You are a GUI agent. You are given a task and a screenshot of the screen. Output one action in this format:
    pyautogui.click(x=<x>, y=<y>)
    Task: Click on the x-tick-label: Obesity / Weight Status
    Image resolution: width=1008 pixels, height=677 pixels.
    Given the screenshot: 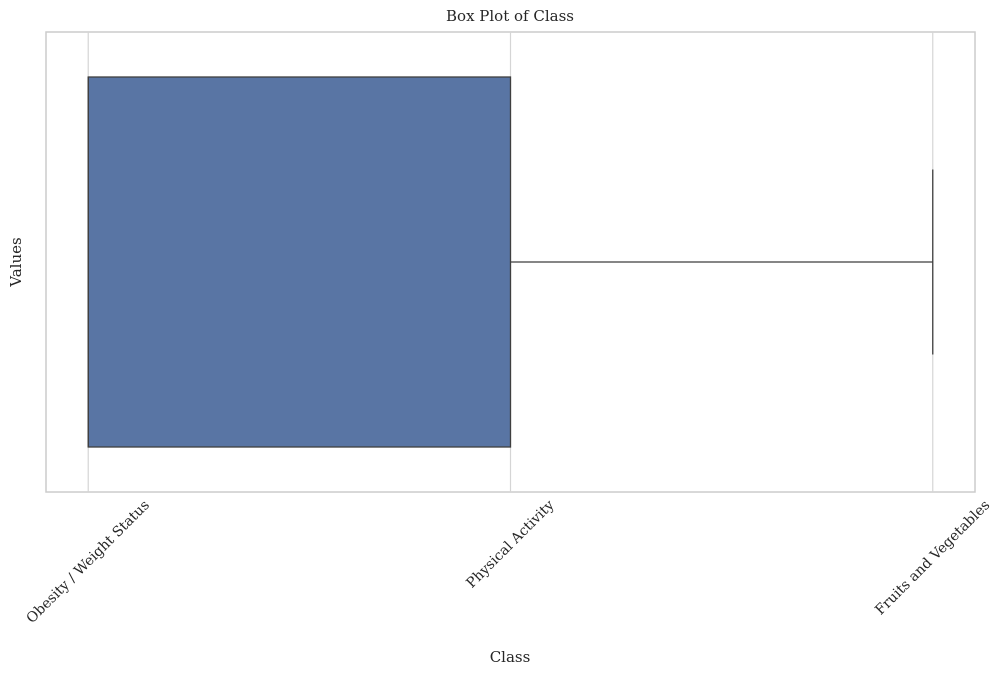 What is the action you would take?
    pyautogui.click(x=88, y=561)
    